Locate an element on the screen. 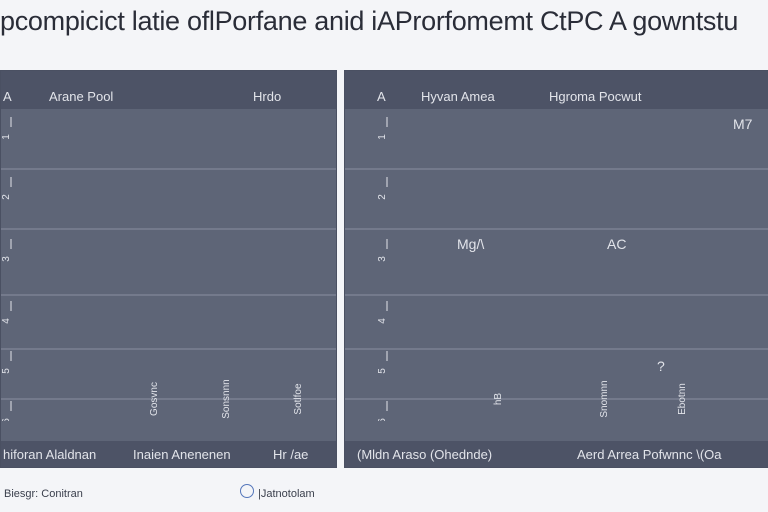  page-footer: Biesgr: Conitran |Jatnotolam is located at coordinates (384, 494).